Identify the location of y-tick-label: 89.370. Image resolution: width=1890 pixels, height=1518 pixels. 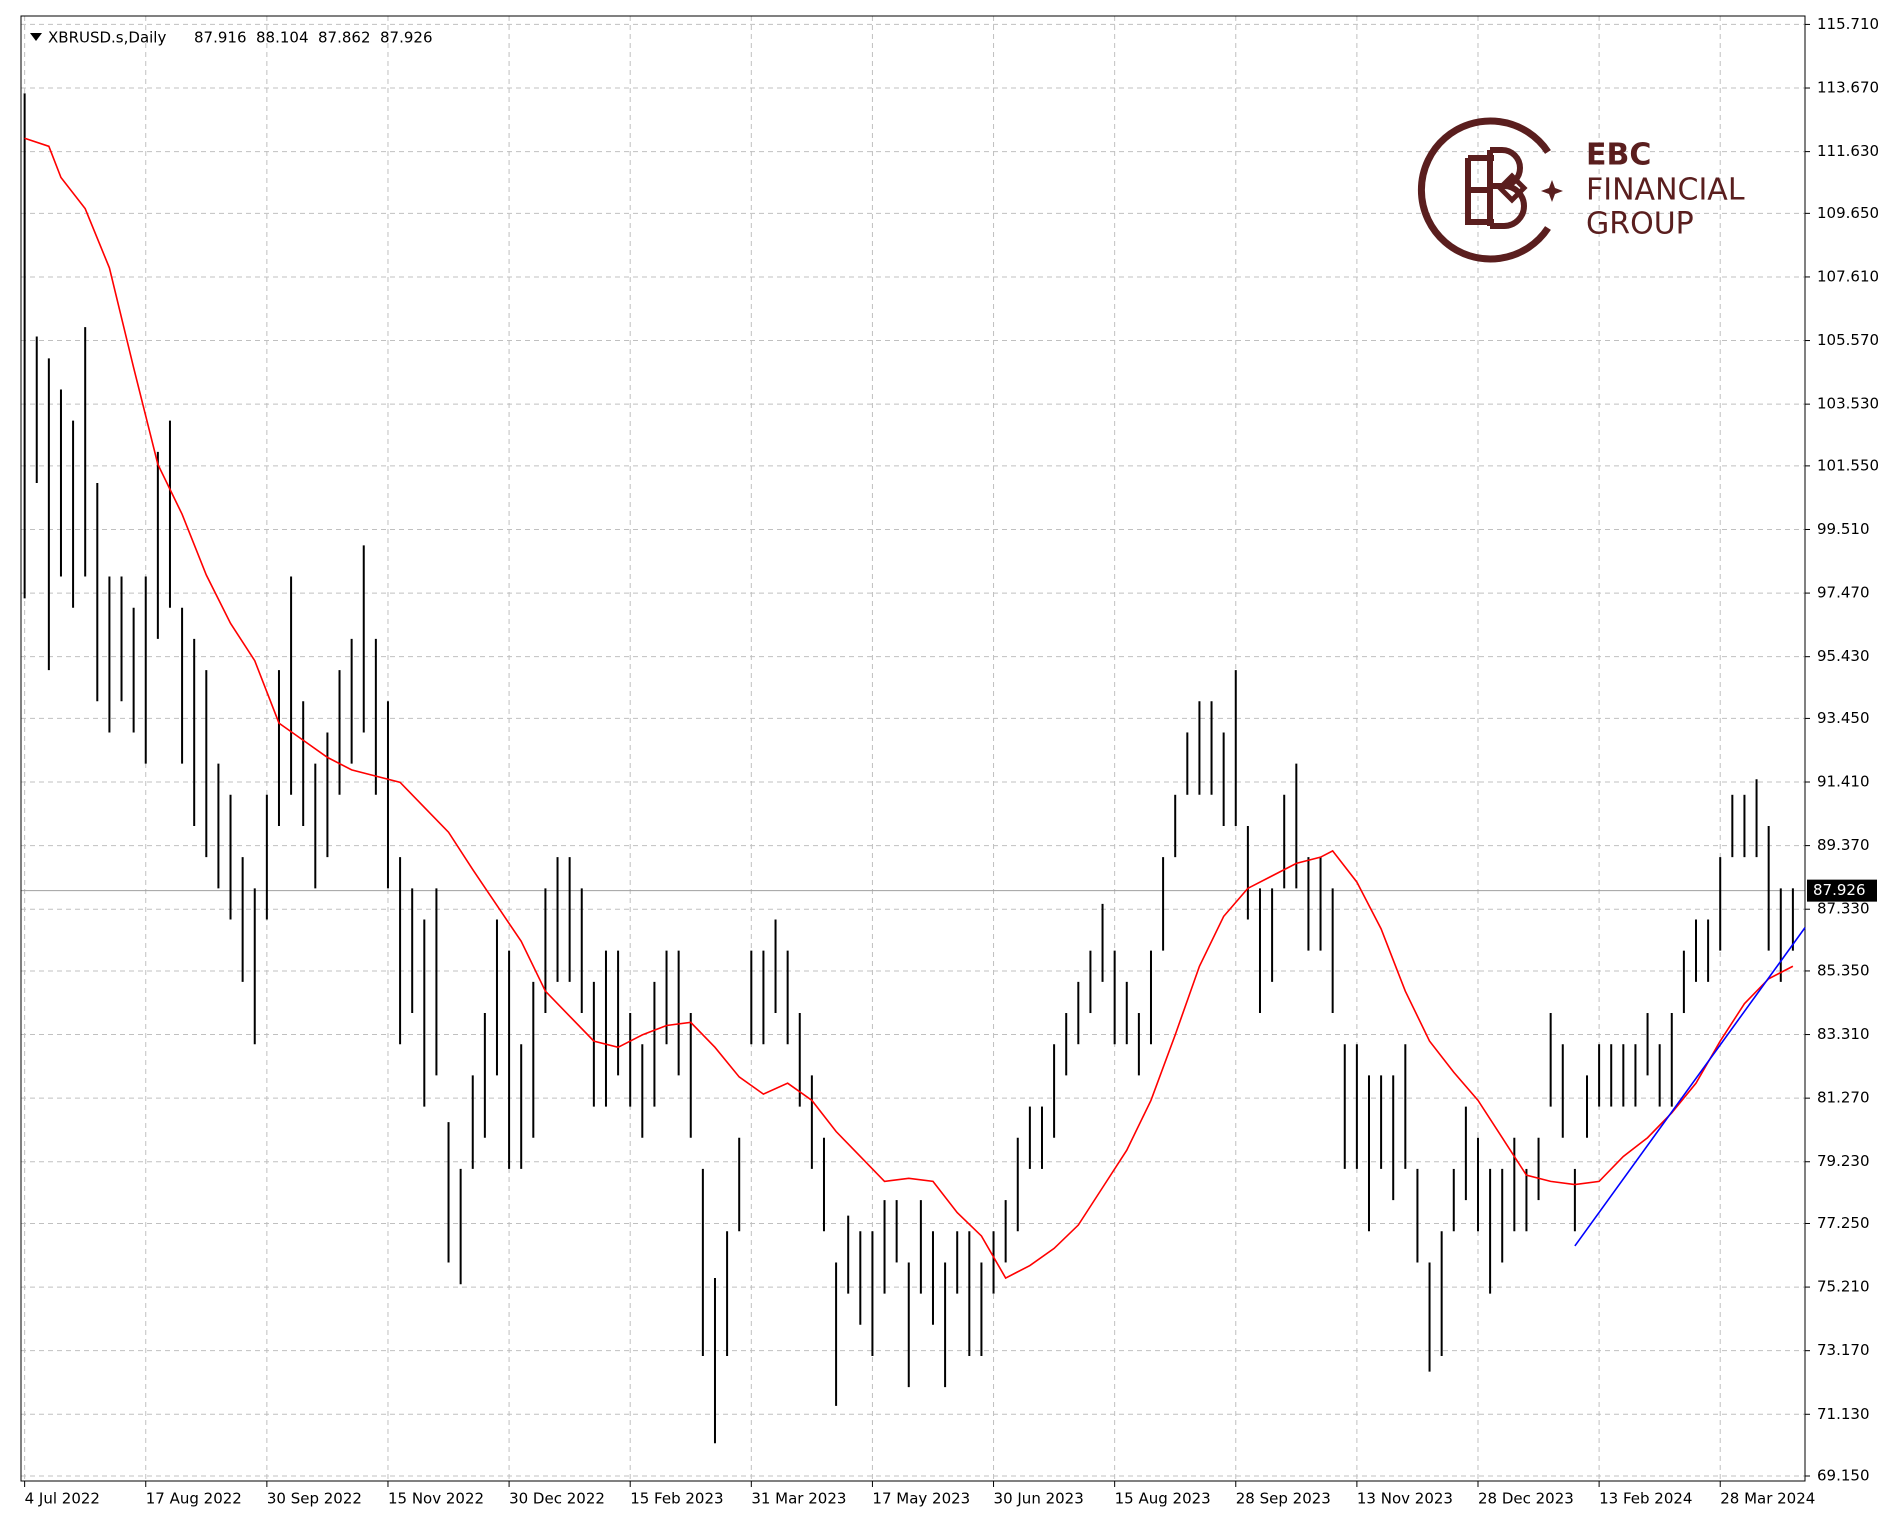
(1843, 845).